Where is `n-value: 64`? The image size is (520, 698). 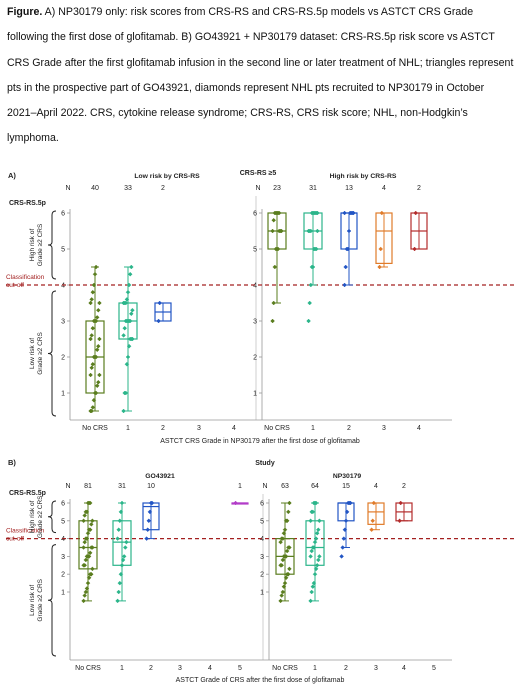 n-value: 64 is located at coordinates (315, 486).